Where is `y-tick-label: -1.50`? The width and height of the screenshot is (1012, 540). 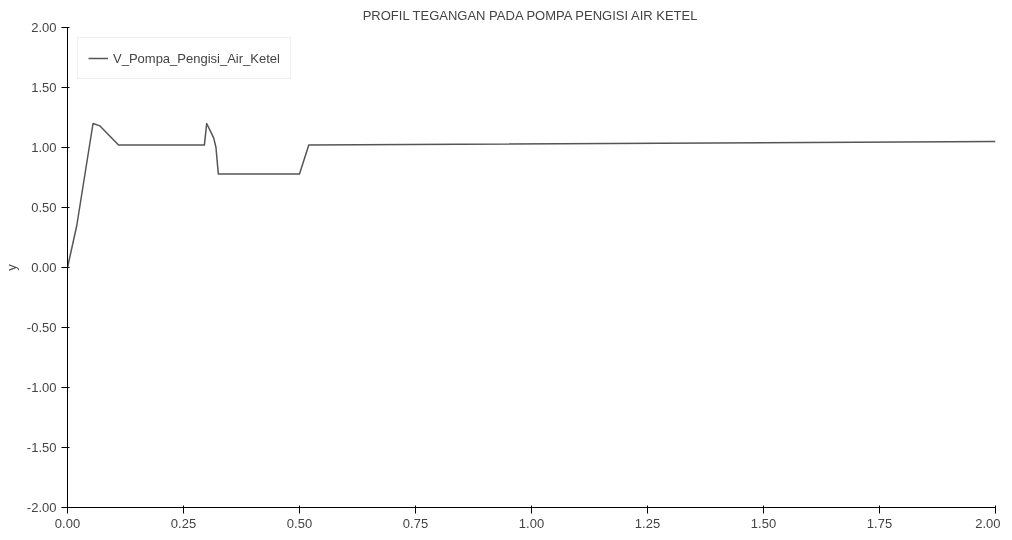
y-tick-label: -1.50 is located at coordinates (41, 447).